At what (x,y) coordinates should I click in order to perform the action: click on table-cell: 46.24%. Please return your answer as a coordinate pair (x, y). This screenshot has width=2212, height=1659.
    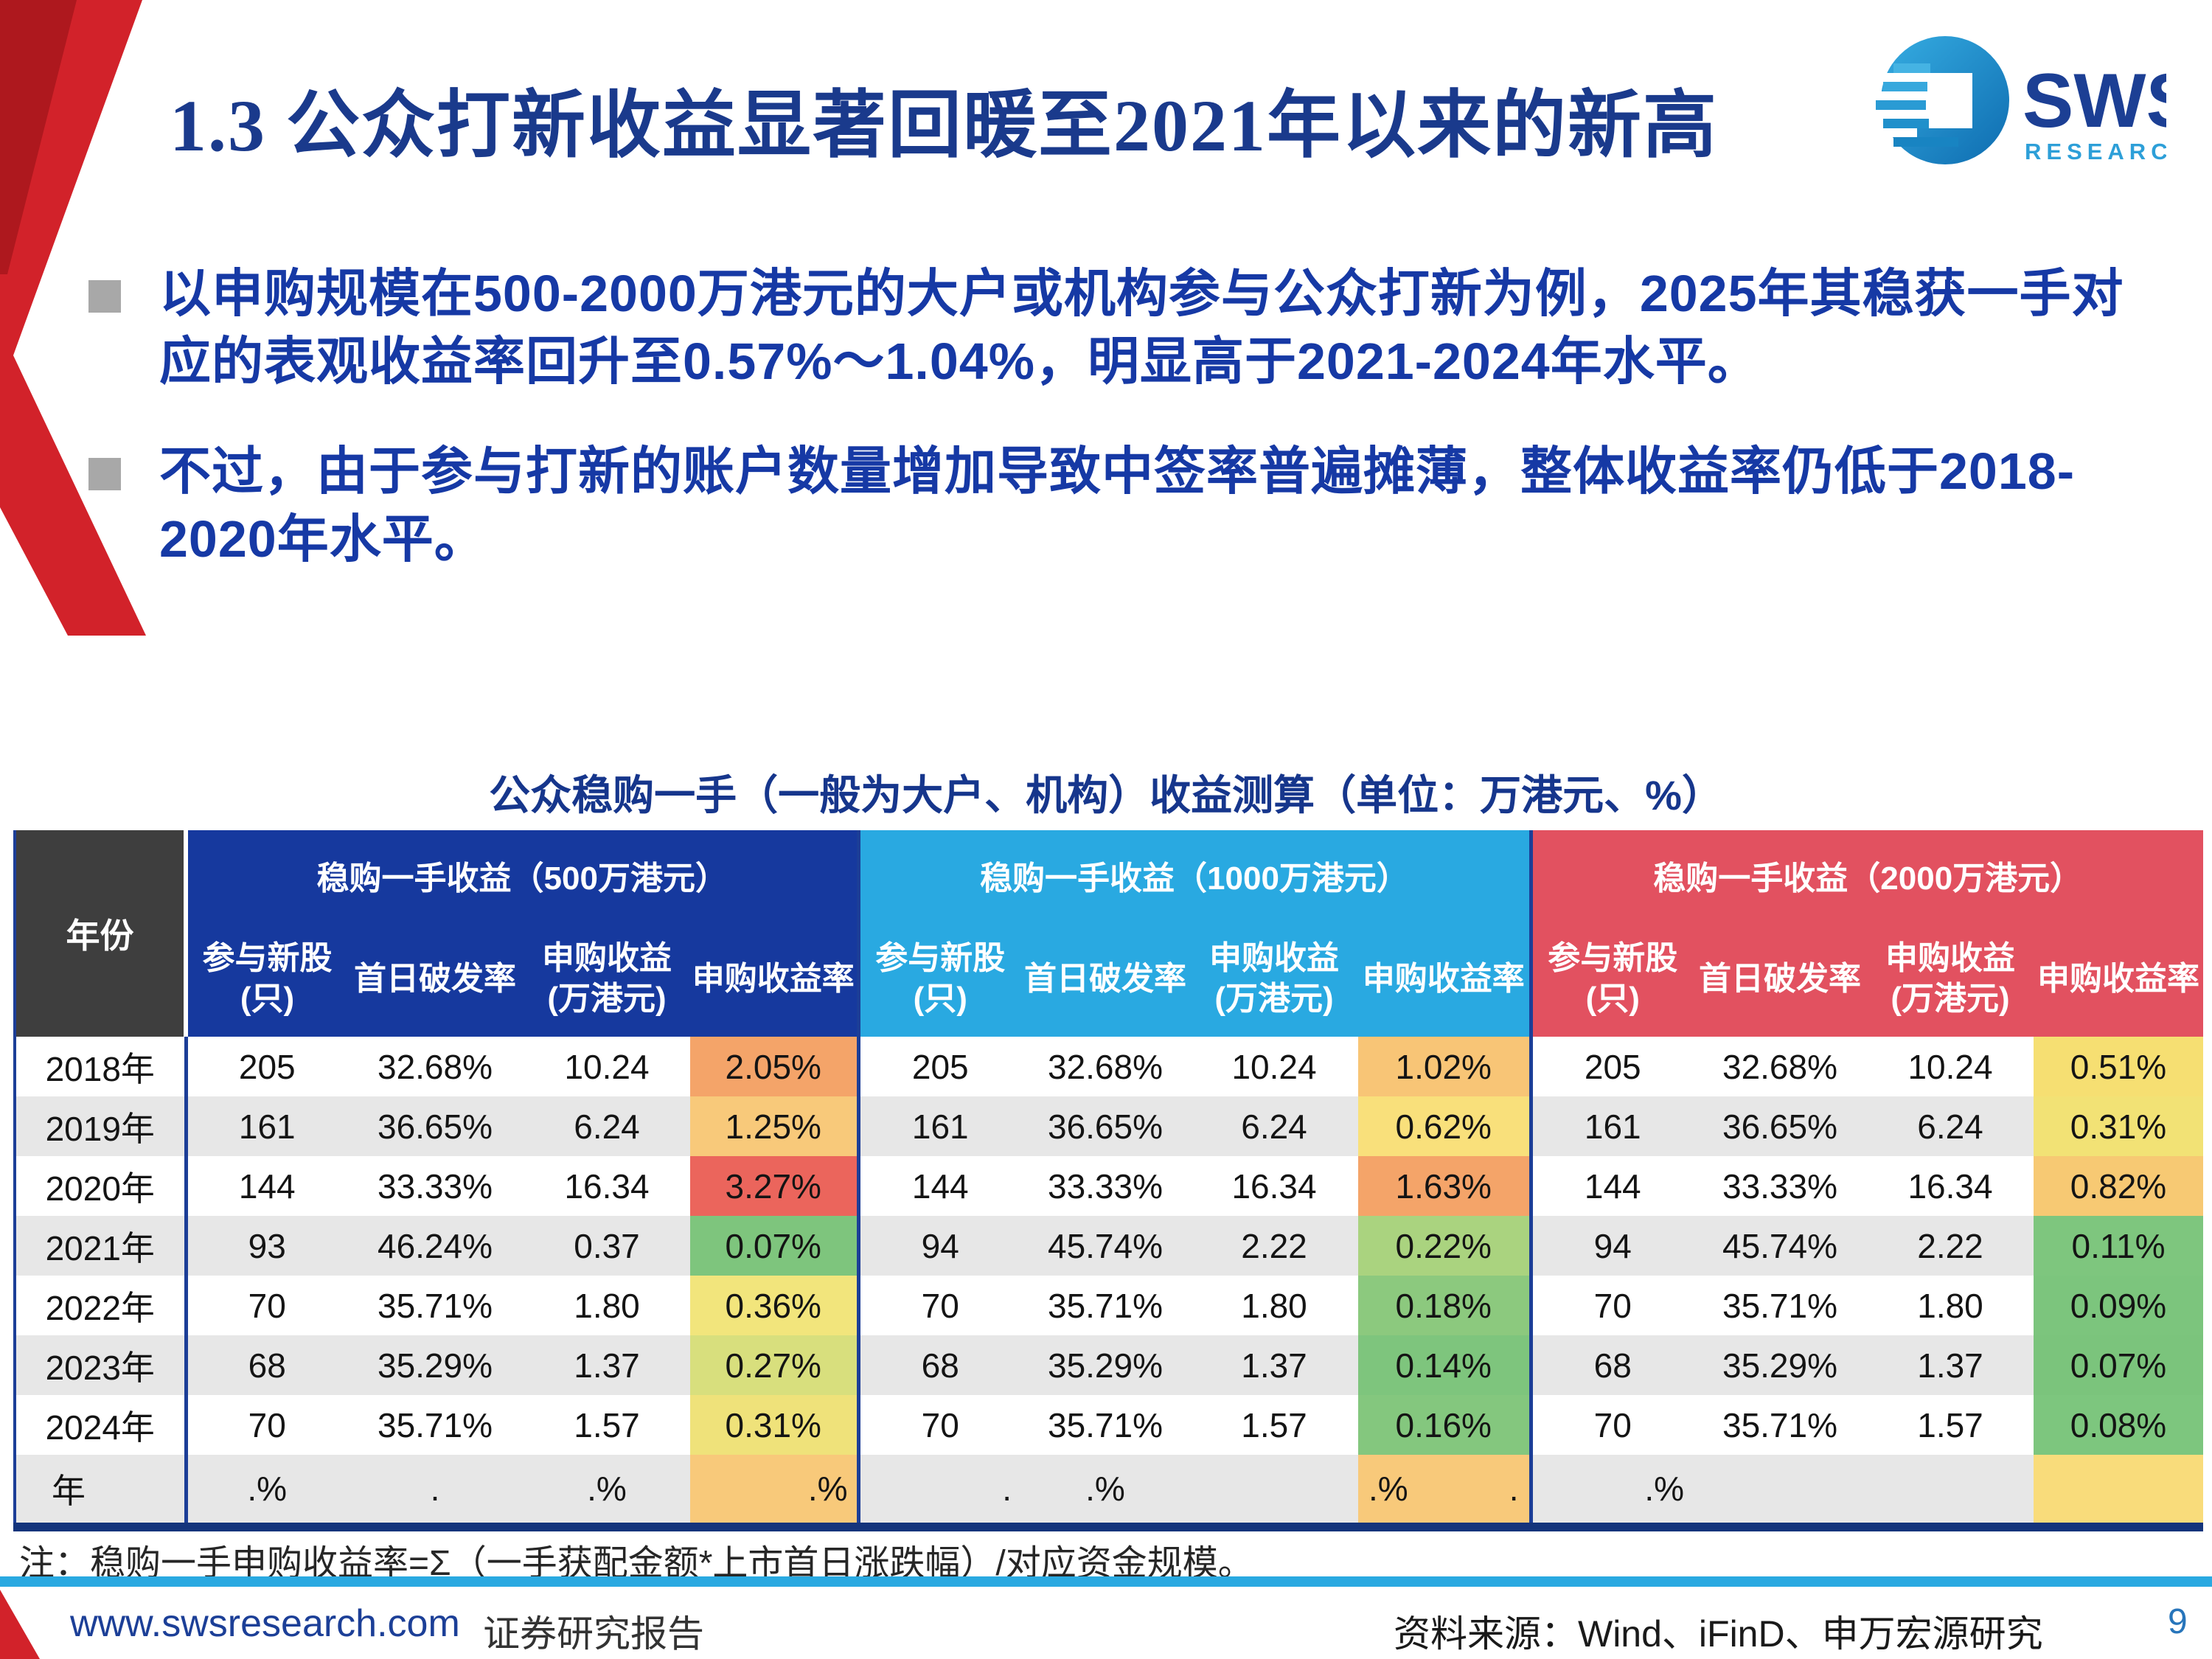
    Looking at the image, I should click on (435, 1245).